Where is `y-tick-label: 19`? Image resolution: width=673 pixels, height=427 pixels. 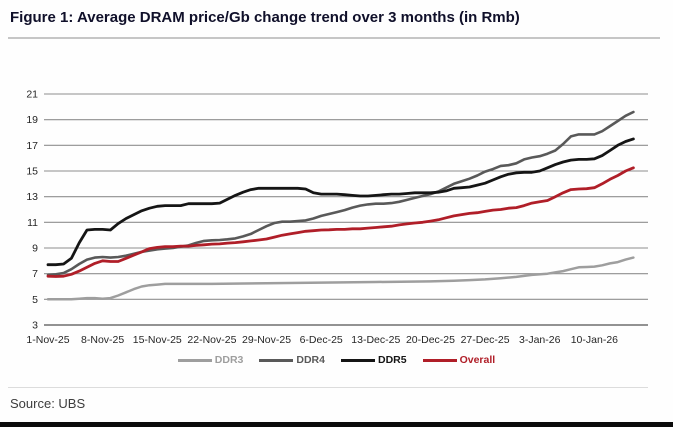 y-tick-label: 19 is located at coordinates (32, 120).